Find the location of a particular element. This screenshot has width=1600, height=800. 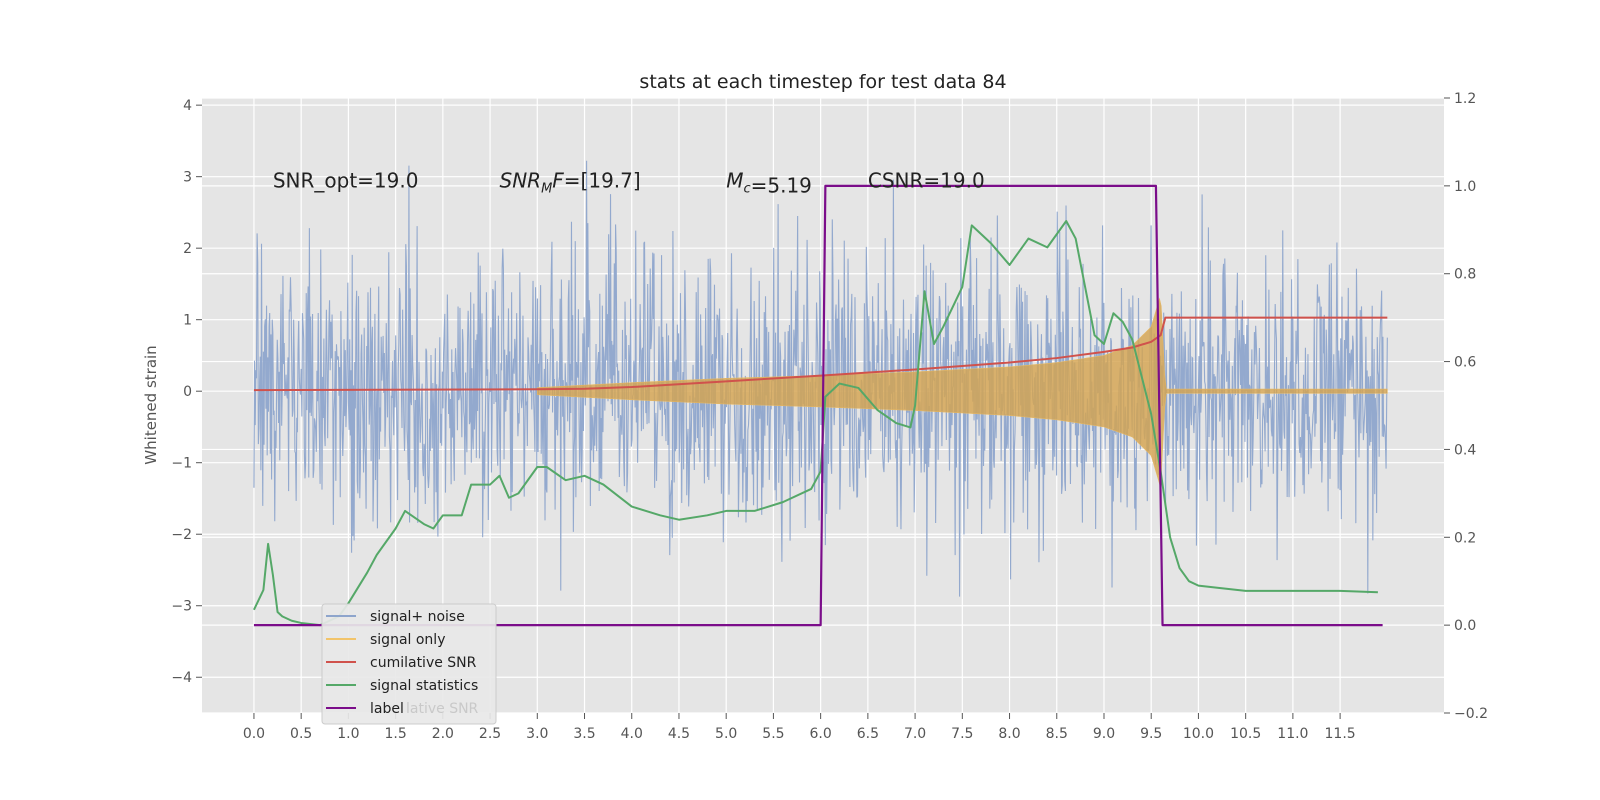

snr-mf-annotation: SNRMF=[19.7] is located at coordinates (570, 182).